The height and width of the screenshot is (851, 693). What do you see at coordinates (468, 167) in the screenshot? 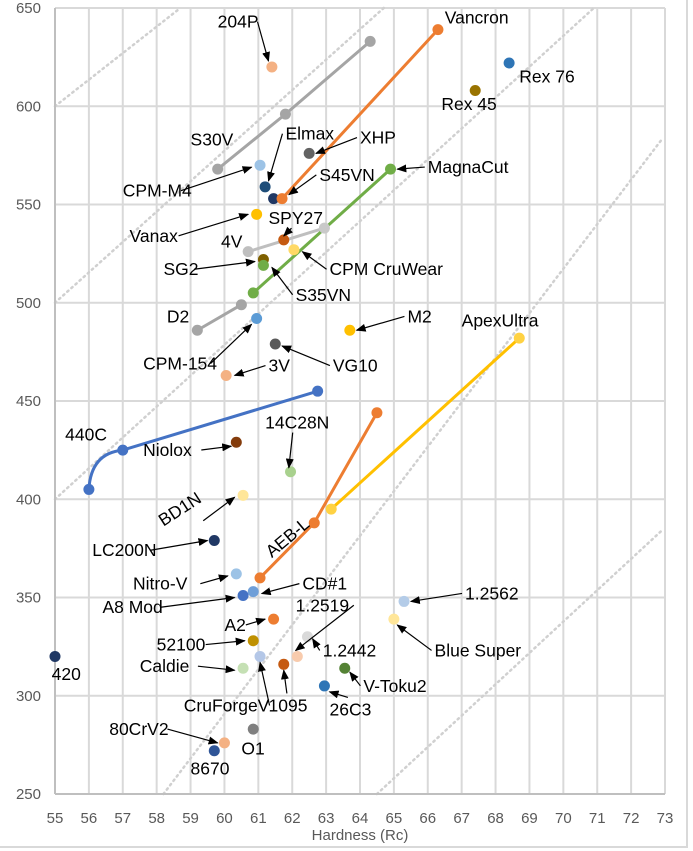
I see `point-label: MagnaCut` at bounding box center [468, 167].